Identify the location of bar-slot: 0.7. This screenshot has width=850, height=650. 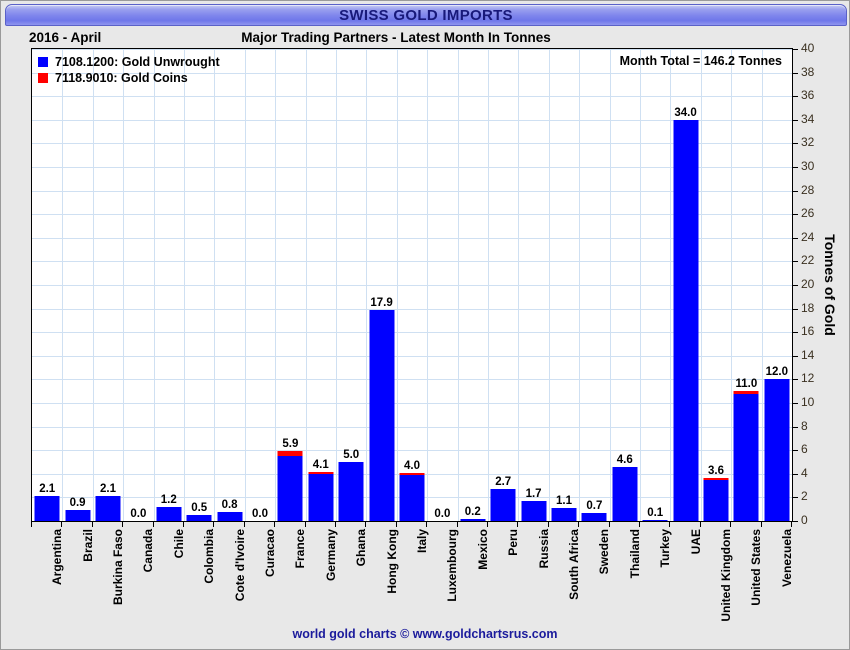
(594, 285).